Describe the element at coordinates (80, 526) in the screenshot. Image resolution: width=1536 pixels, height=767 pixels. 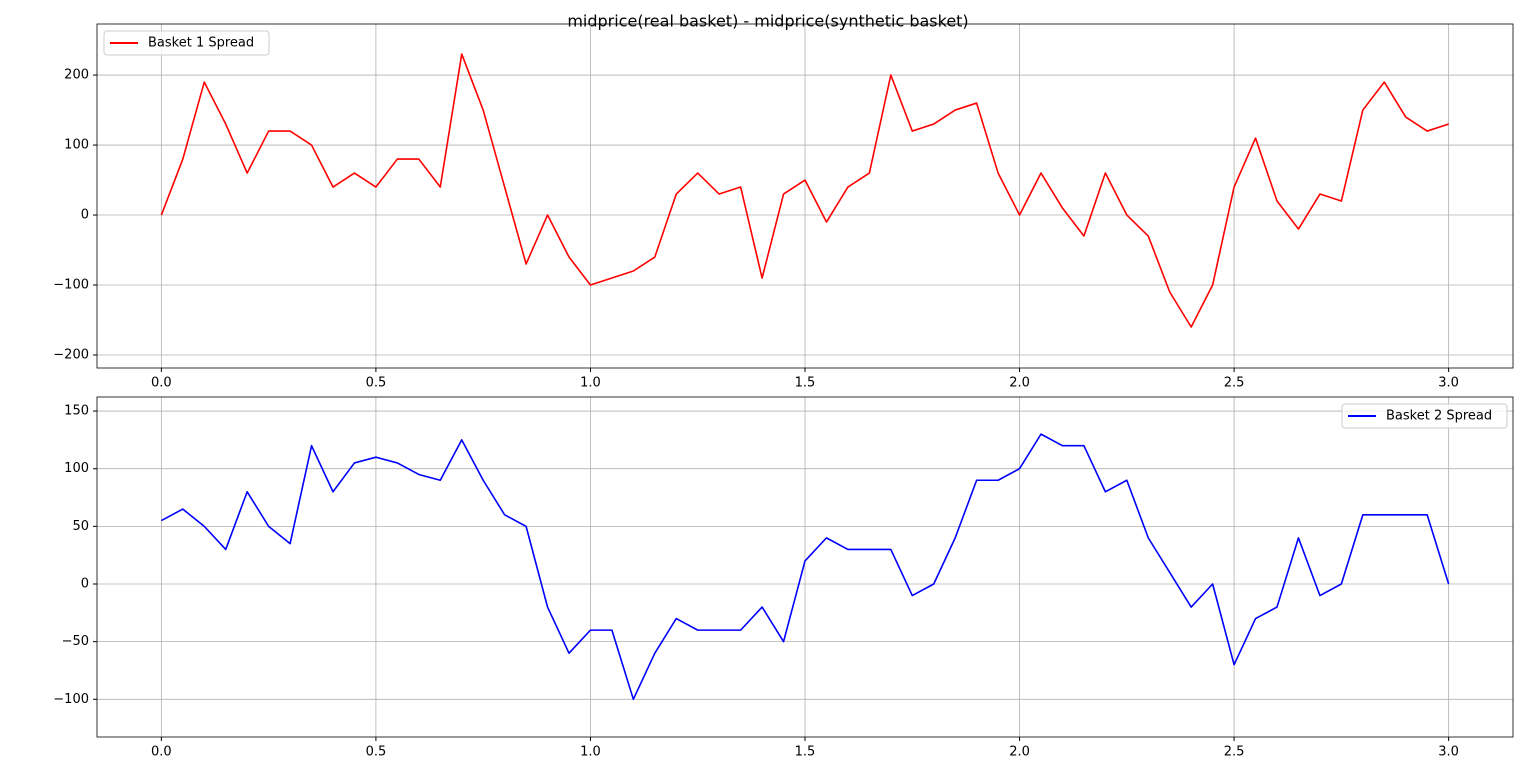
I see `y-tick-label: 50` at that location.